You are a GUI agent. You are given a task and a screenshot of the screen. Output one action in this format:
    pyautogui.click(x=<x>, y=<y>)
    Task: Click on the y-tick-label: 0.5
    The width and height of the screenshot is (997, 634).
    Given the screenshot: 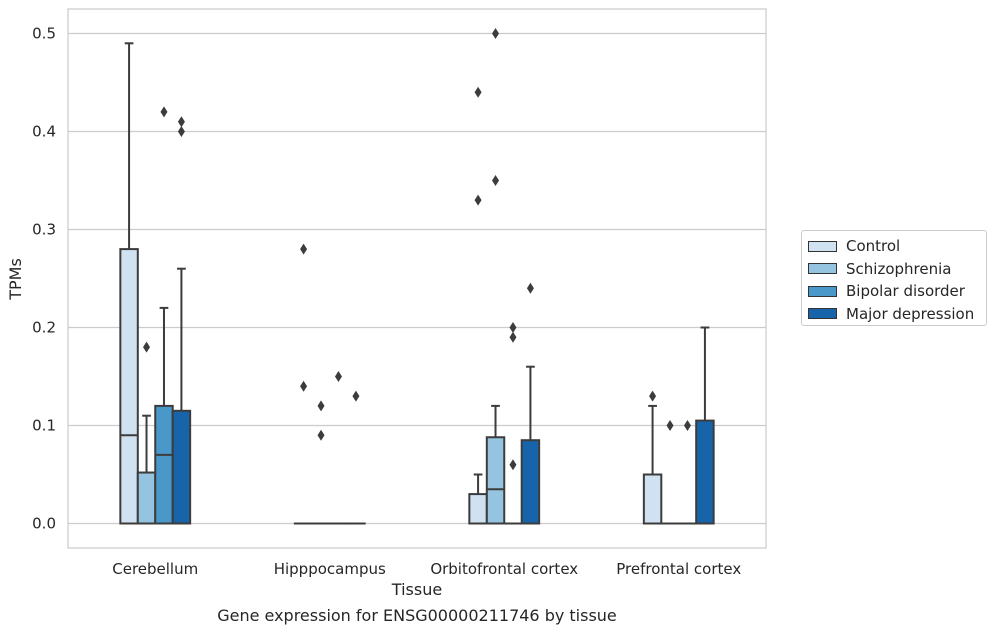 What is the action you would take?
    pyautogui.click(x=44, y=34)
    